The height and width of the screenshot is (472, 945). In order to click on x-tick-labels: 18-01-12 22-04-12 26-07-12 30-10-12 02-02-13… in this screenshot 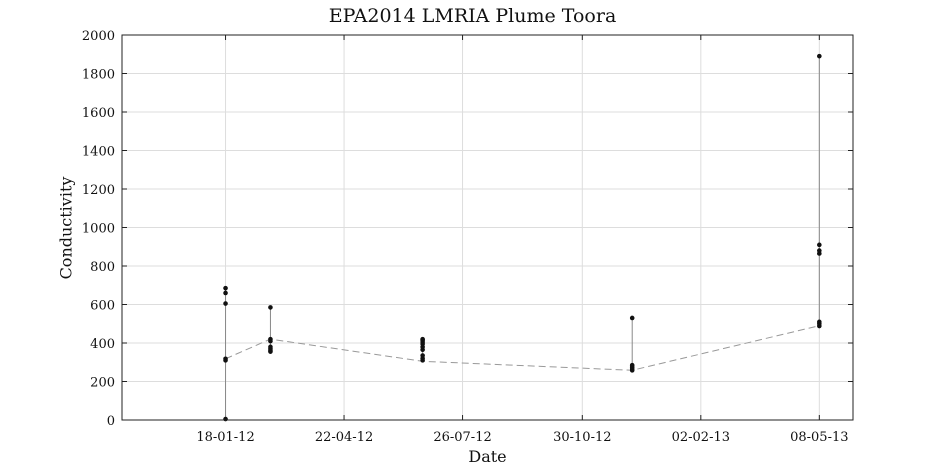, I will do `click(522, 437)`.